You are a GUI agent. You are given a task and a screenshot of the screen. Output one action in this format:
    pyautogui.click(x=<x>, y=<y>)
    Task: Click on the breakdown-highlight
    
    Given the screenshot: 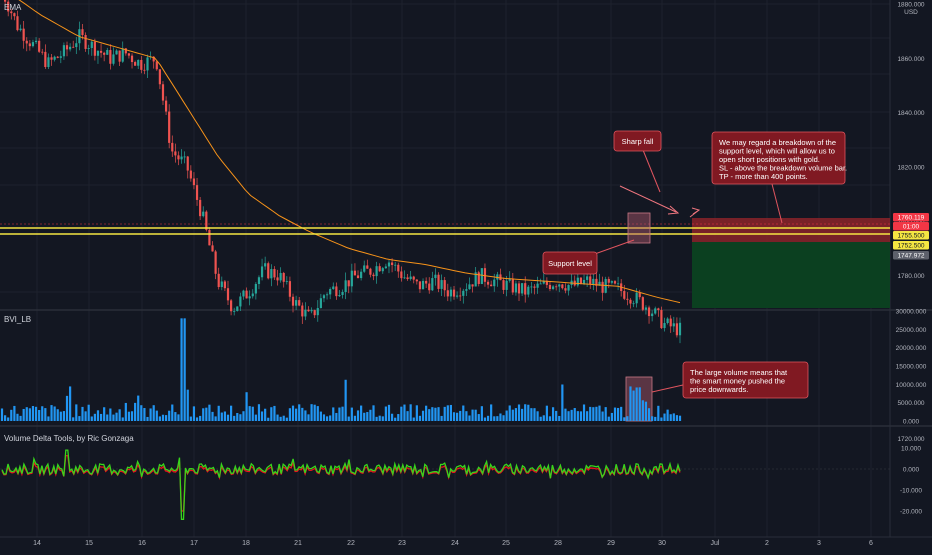 What is the action you would take?
    pyautogui.click(x=639, y=228)
    